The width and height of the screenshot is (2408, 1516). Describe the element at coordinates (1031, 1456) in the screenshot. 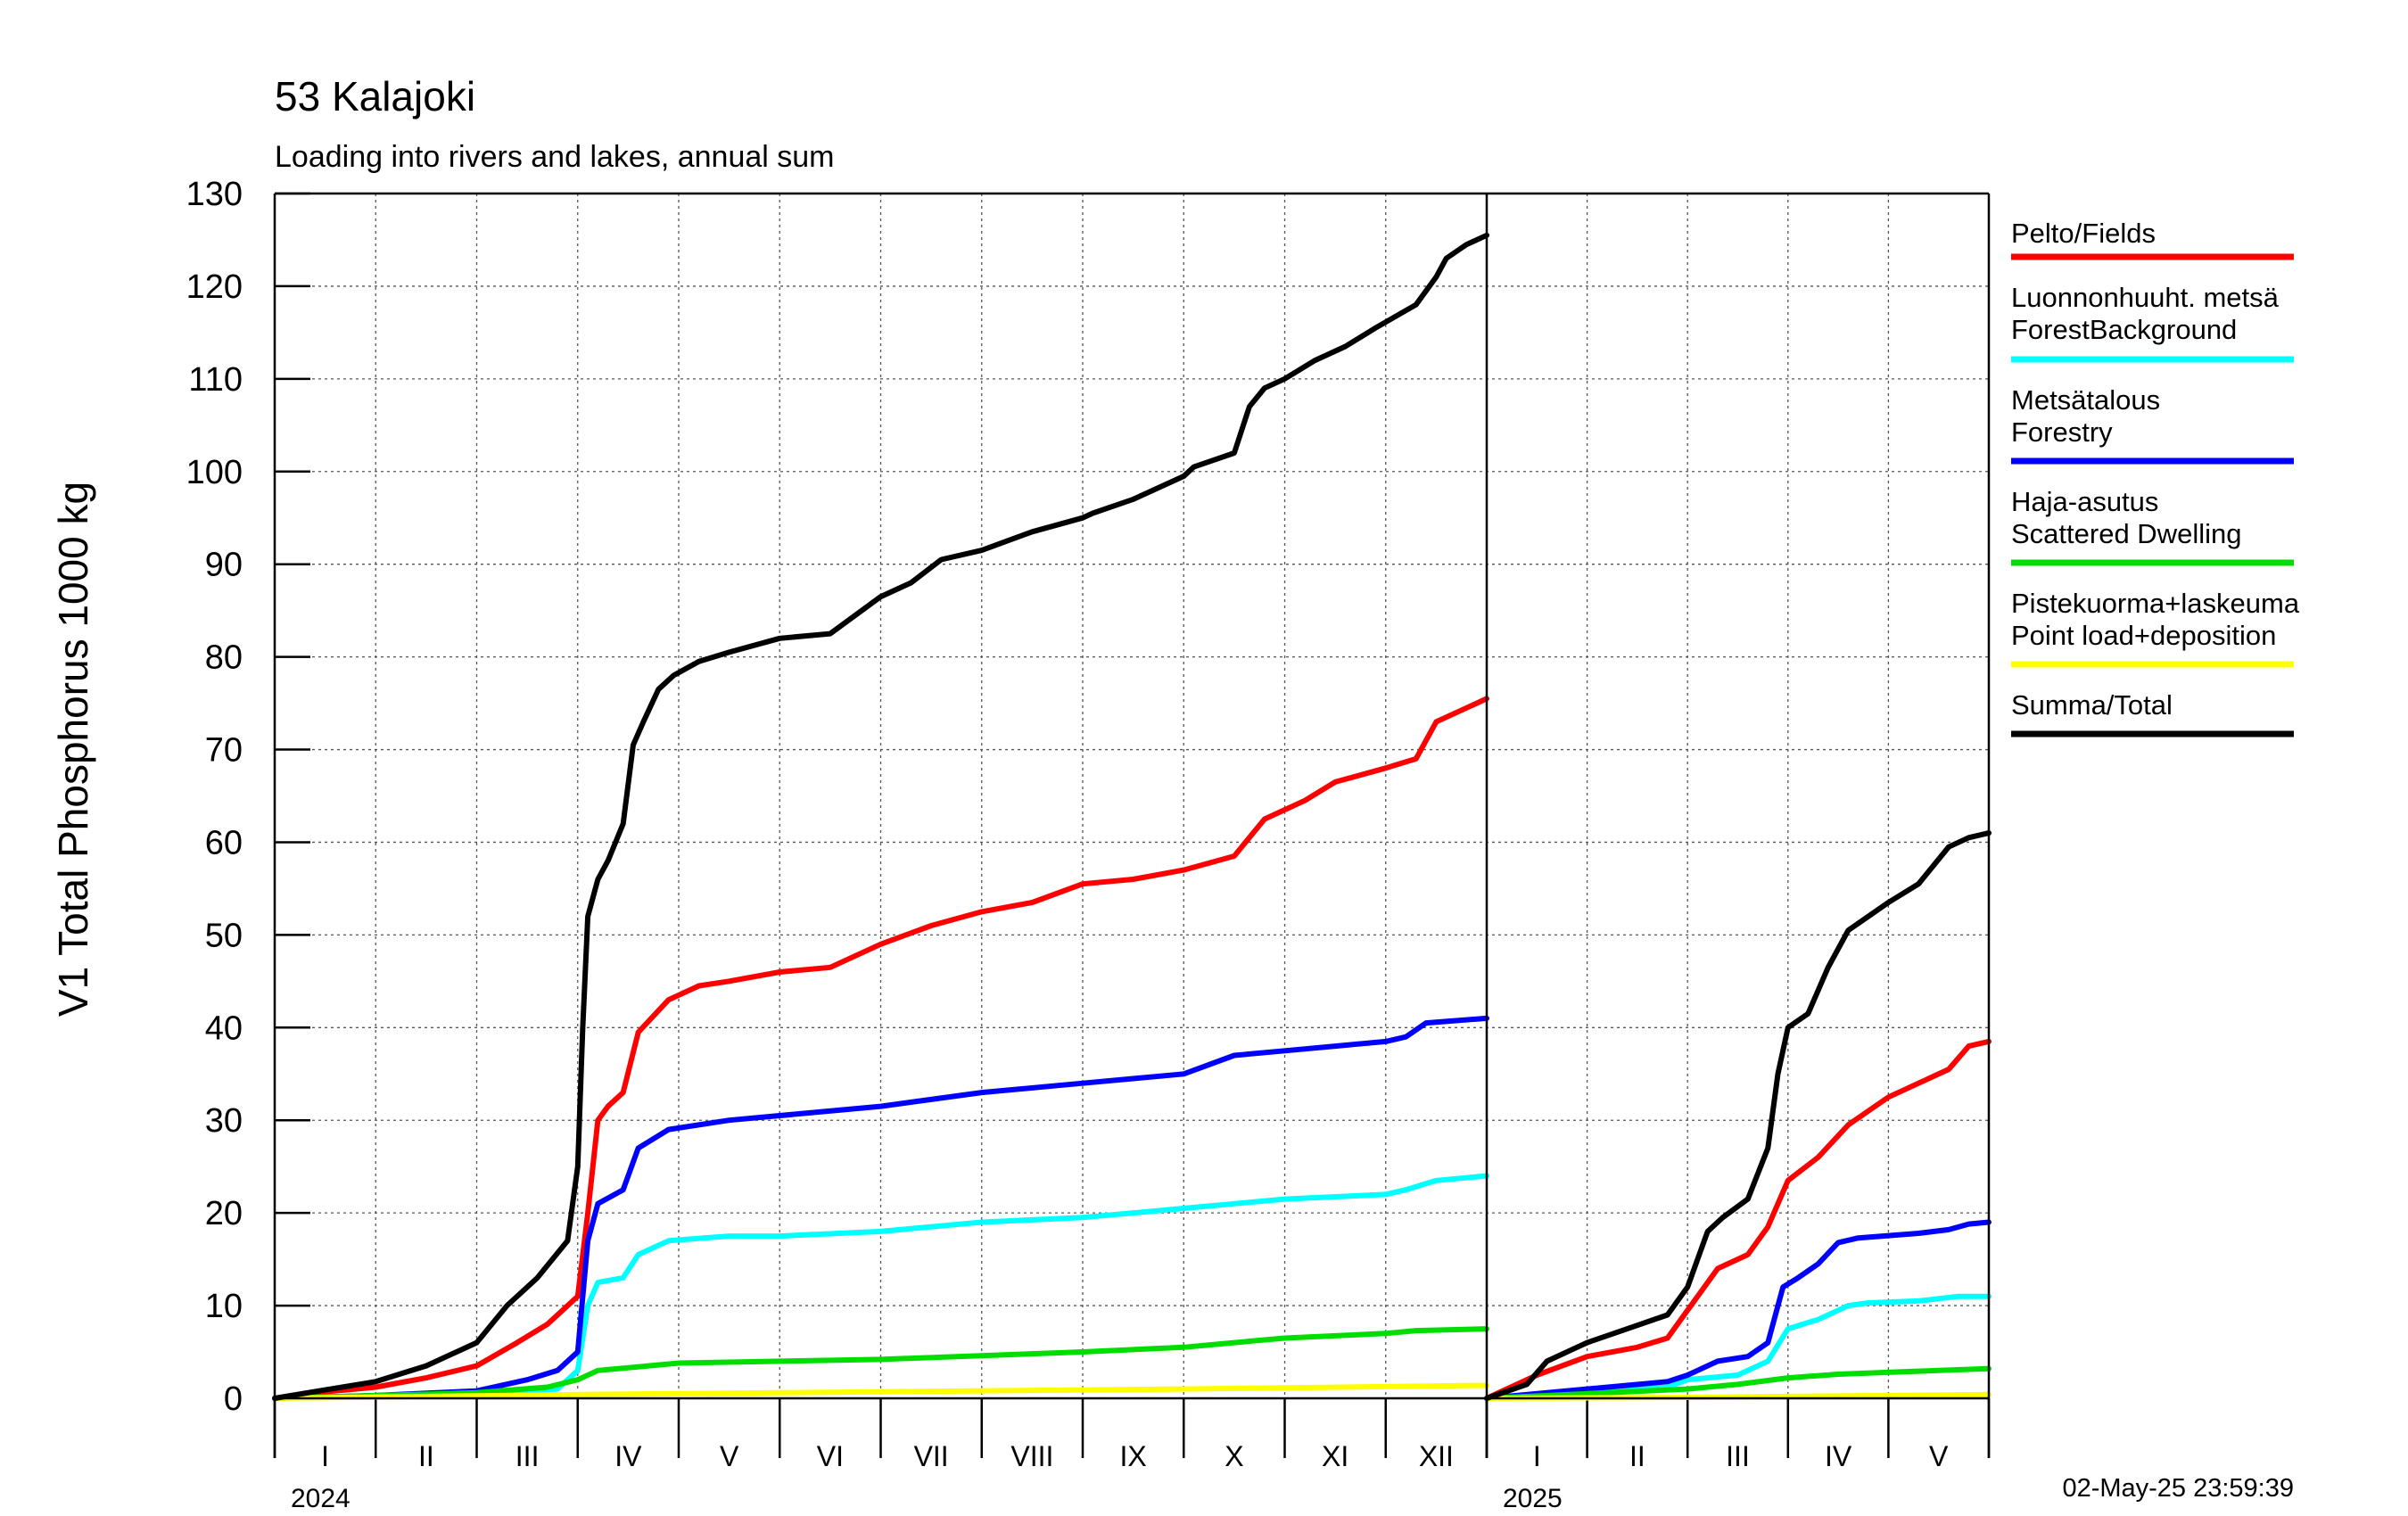

I see `month-label: VIII` at that location.